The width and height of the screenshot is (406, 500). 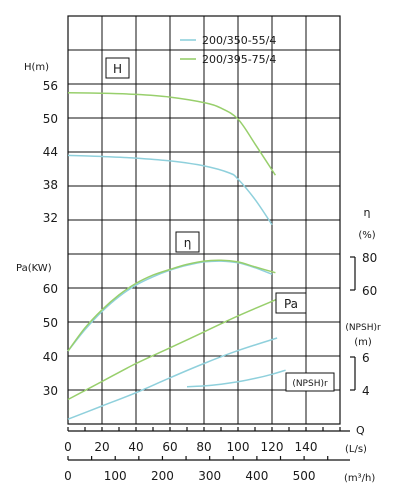 What do you see at coordinates (34, 268) in the screenshot?
I see `axis-title-Pa: Pa(KW)` at bounding box center [34, 268].